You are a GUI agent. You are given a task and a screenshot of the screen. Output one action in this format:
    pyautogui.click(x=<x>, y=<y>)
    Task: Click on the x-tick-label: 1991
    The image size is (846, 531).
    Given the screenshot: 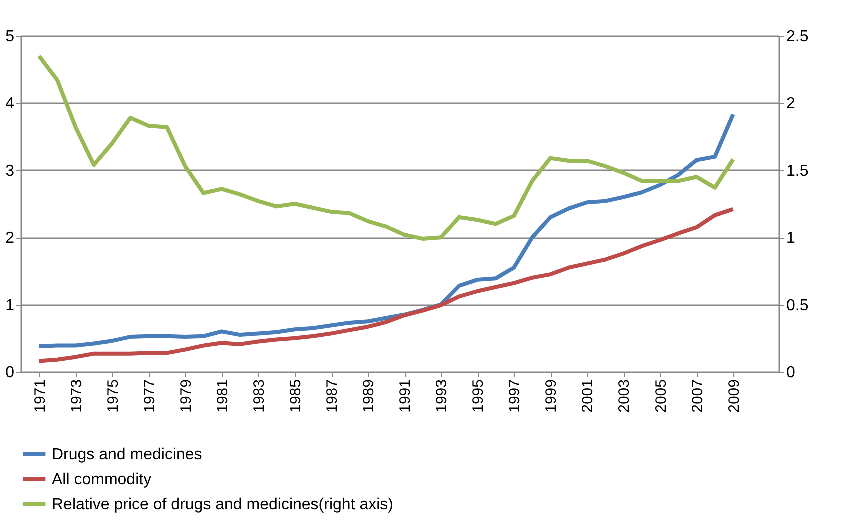 What is the action you would take?
    pyautogui.click(x=405, y=396)
    